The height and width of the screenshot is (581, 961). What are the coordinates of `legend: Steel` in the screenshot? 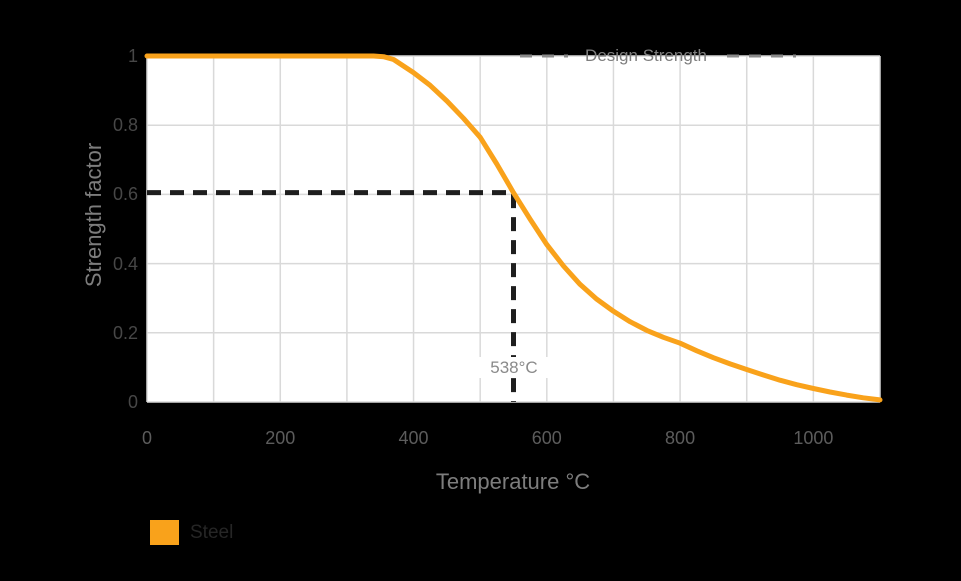 It's located at (191, 532).